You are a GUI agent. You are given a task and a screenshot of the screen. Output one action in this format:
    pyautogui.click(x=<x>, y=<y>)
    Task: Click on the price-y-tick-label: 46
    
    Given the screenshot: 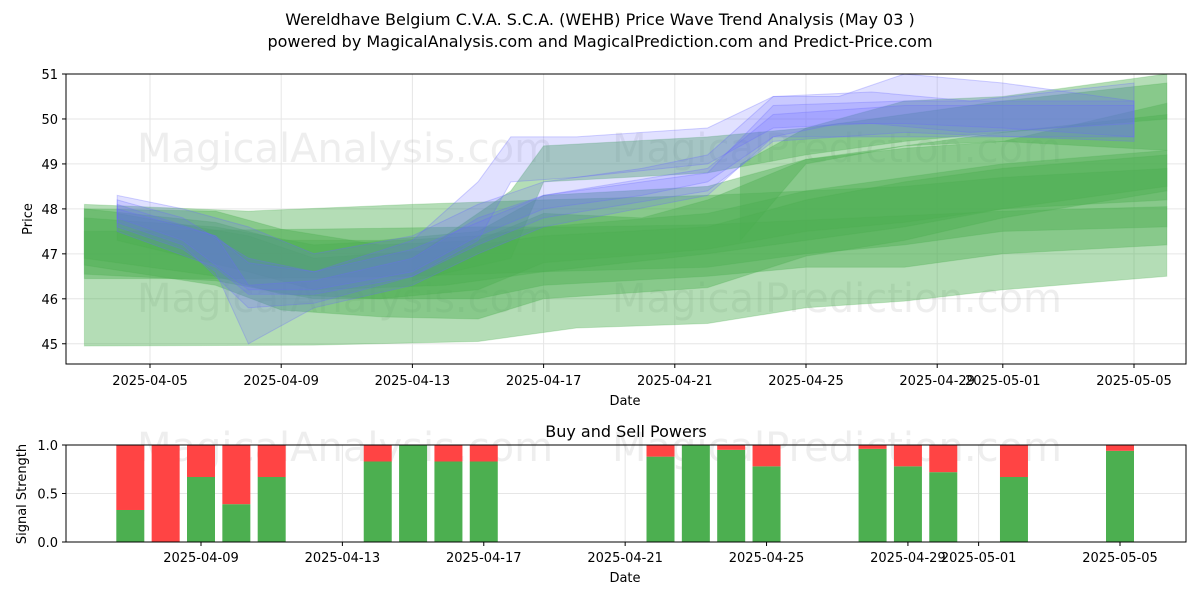 What is the action you would take?
    pyautogui.click(x=49, y=300)
    